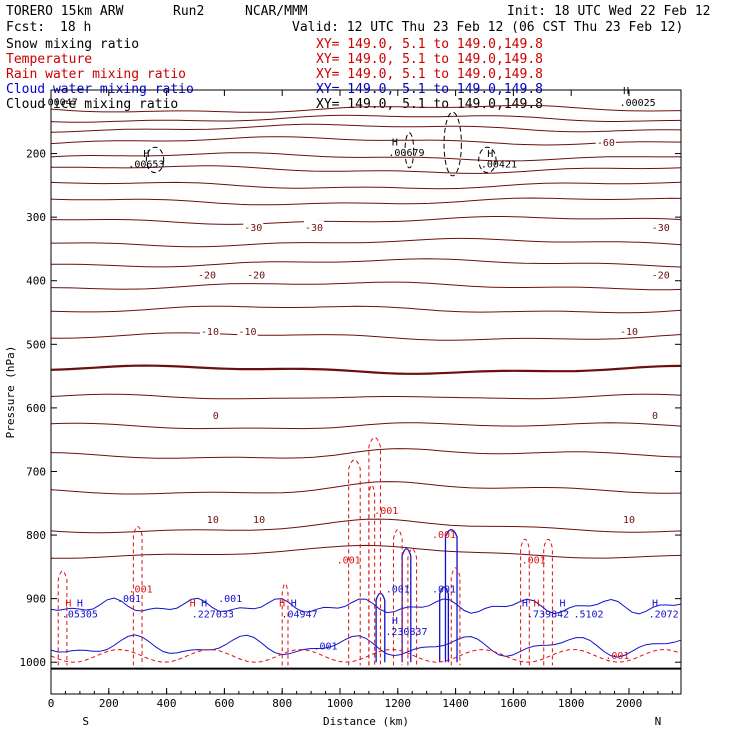 The width and height of the screenshot is (740, 740). Describe the element at coordinates (366, 721) in the screenshot. I see `x-axis-label: Distance (km)` at that location.